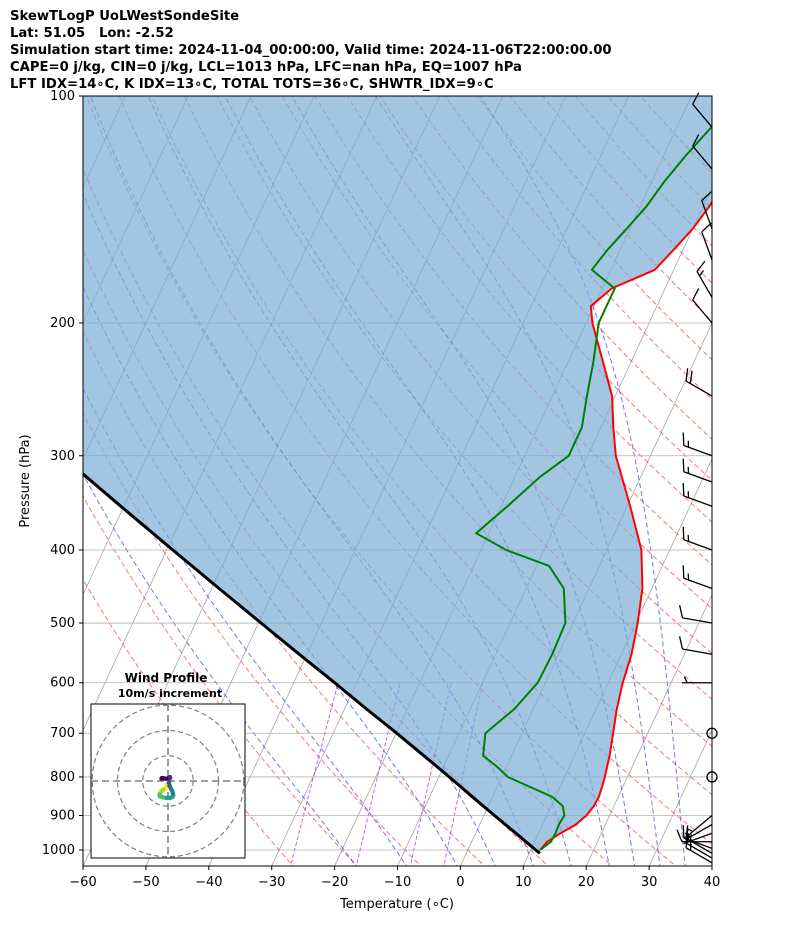  Describe the element at coordinates (62, 323) in the screenshot. I see `y-tick-label: 200` at that location.